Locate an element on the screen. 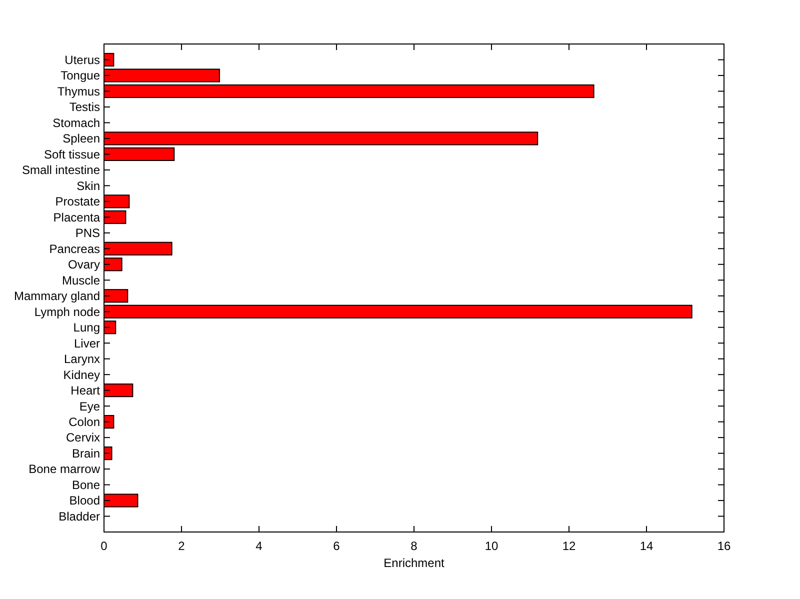 The width and height of the screenshot is (800, 599). x-tick-label: 8 is located at coordinates (414, 546).